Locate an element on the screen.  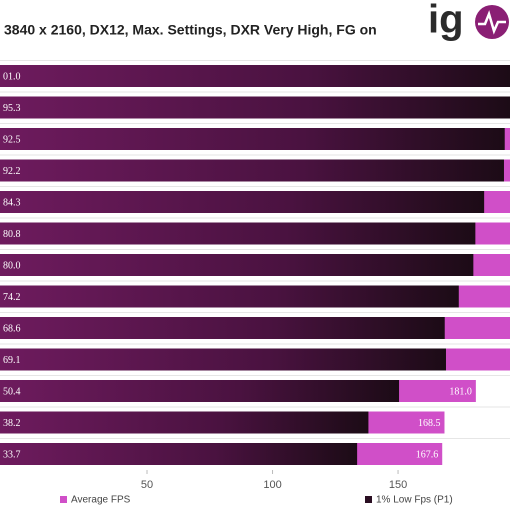
logo: ig is located at coordinates (446, 21).